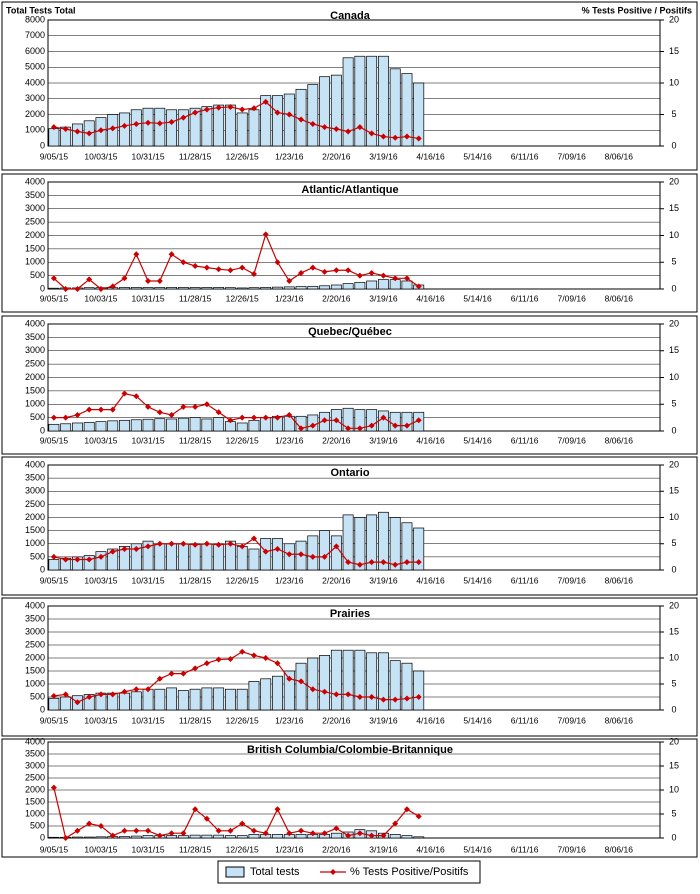  What do you see at coordinates (35, 605) in the screenshot?
I see `y-tick-label: 4000` at bounding box center [35, 605].